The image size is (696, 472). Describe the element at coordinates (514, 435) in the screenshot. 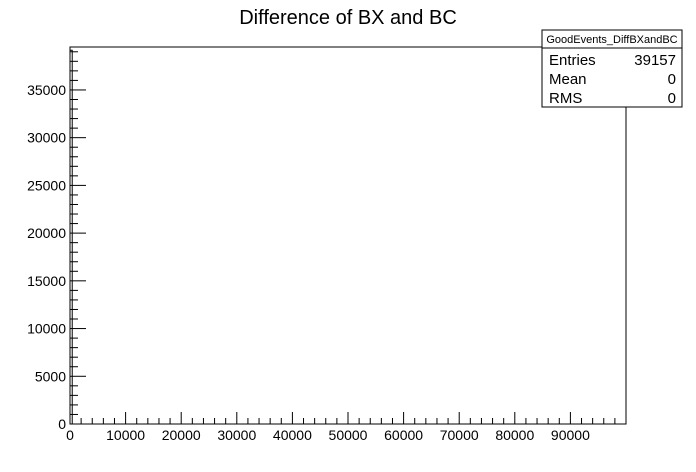

I see `x-tick-label: 80000` at that location.